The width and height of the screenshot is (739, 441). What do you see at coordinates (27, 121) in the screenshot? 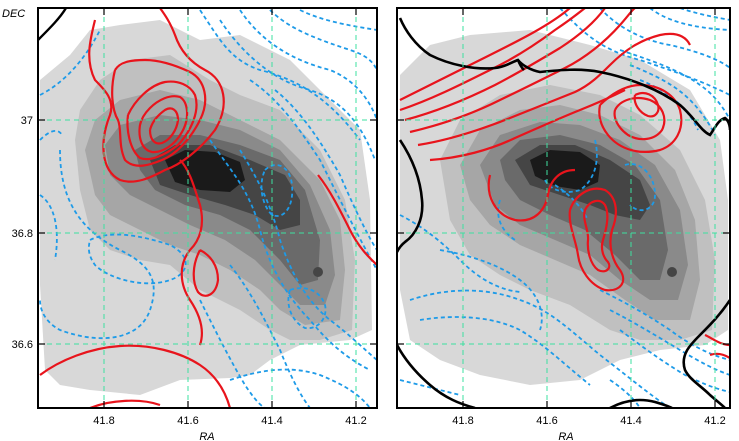
I see `left-y-tick-label: 37` at bounding box center [27, 121].